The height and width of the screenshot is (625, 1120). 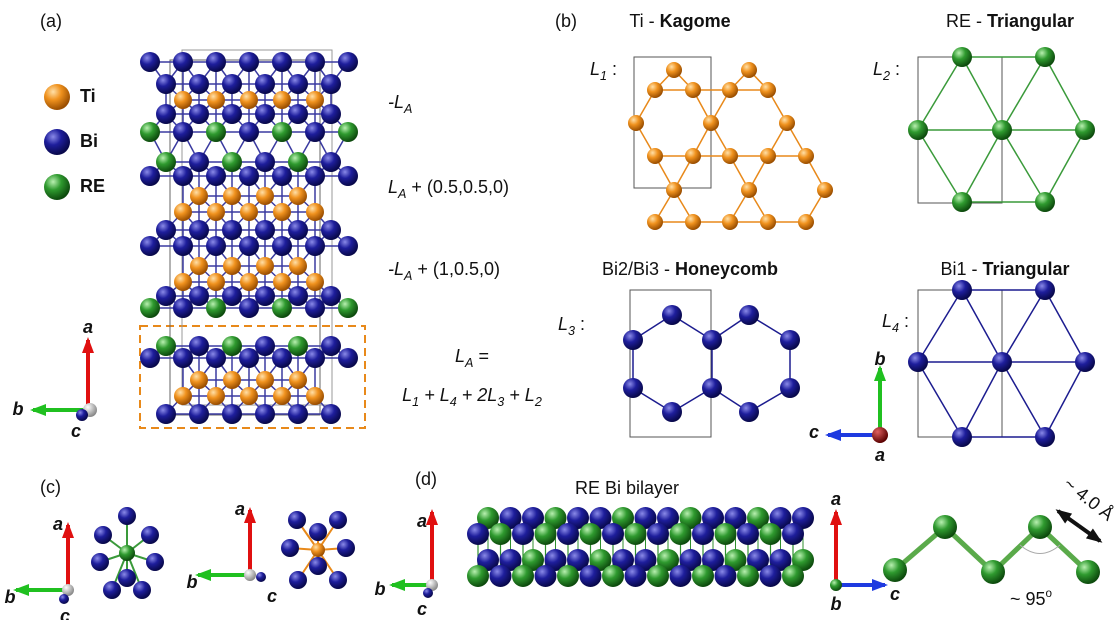 What do you see at coordinates (566, 21) in the screenshot?
I see `panel-label: (b)` at bounding box center [566, 21].